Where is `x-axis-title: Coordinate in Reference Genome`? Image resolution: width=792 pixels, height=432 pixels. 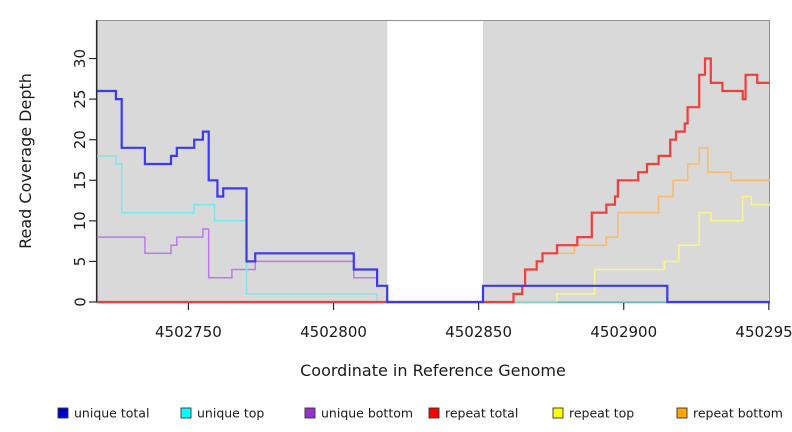 x-axis-title: Coordinate in Reference Genome is located at coordinates (433, 370).